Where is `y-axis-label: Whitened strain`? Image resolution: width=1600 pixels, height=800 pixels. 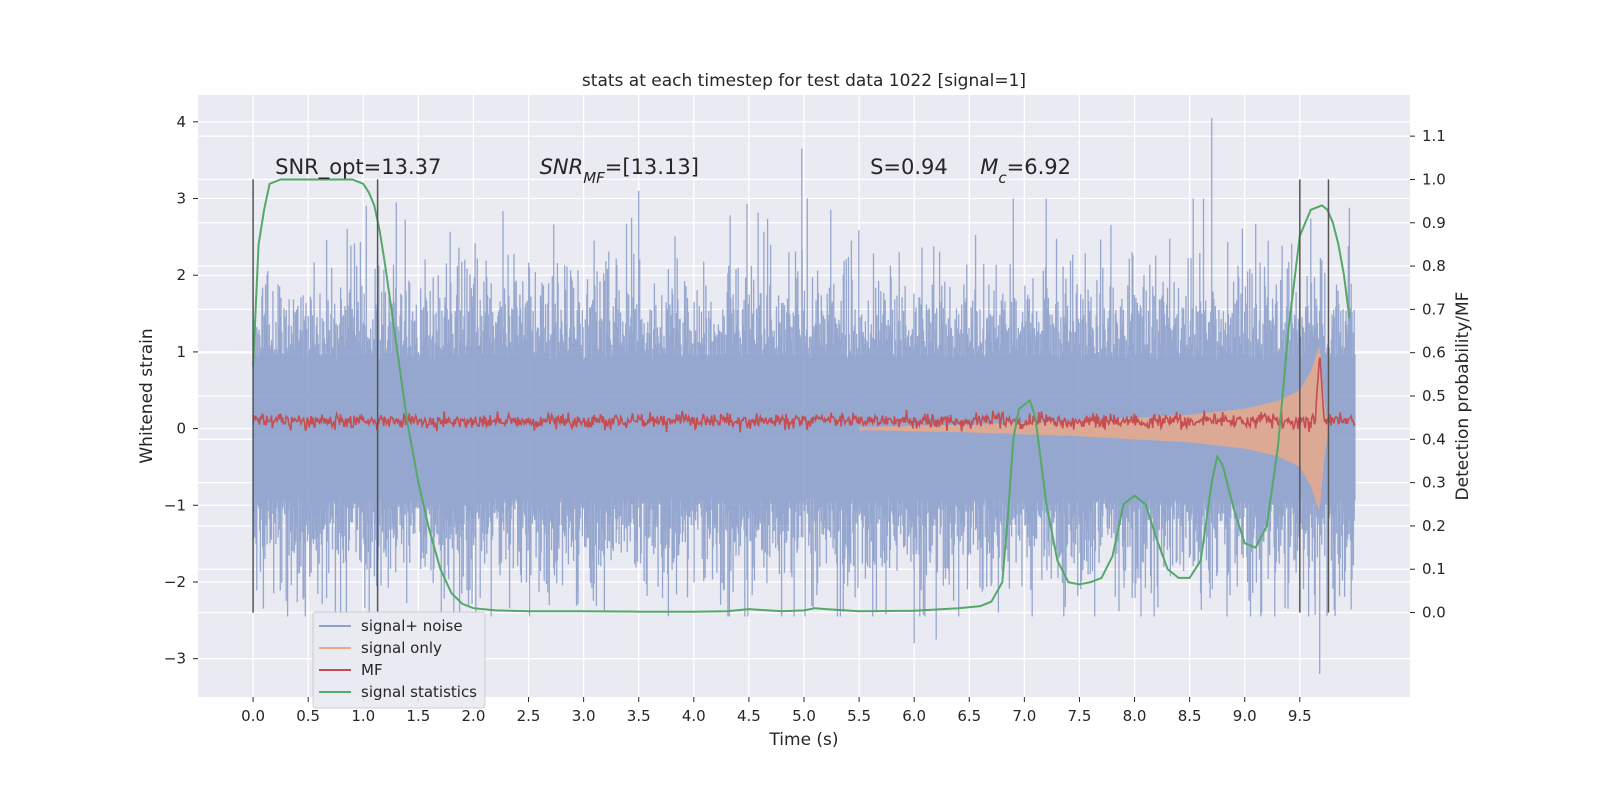
y-axis-label: Whitened strain is located at coordinates (147, 395).